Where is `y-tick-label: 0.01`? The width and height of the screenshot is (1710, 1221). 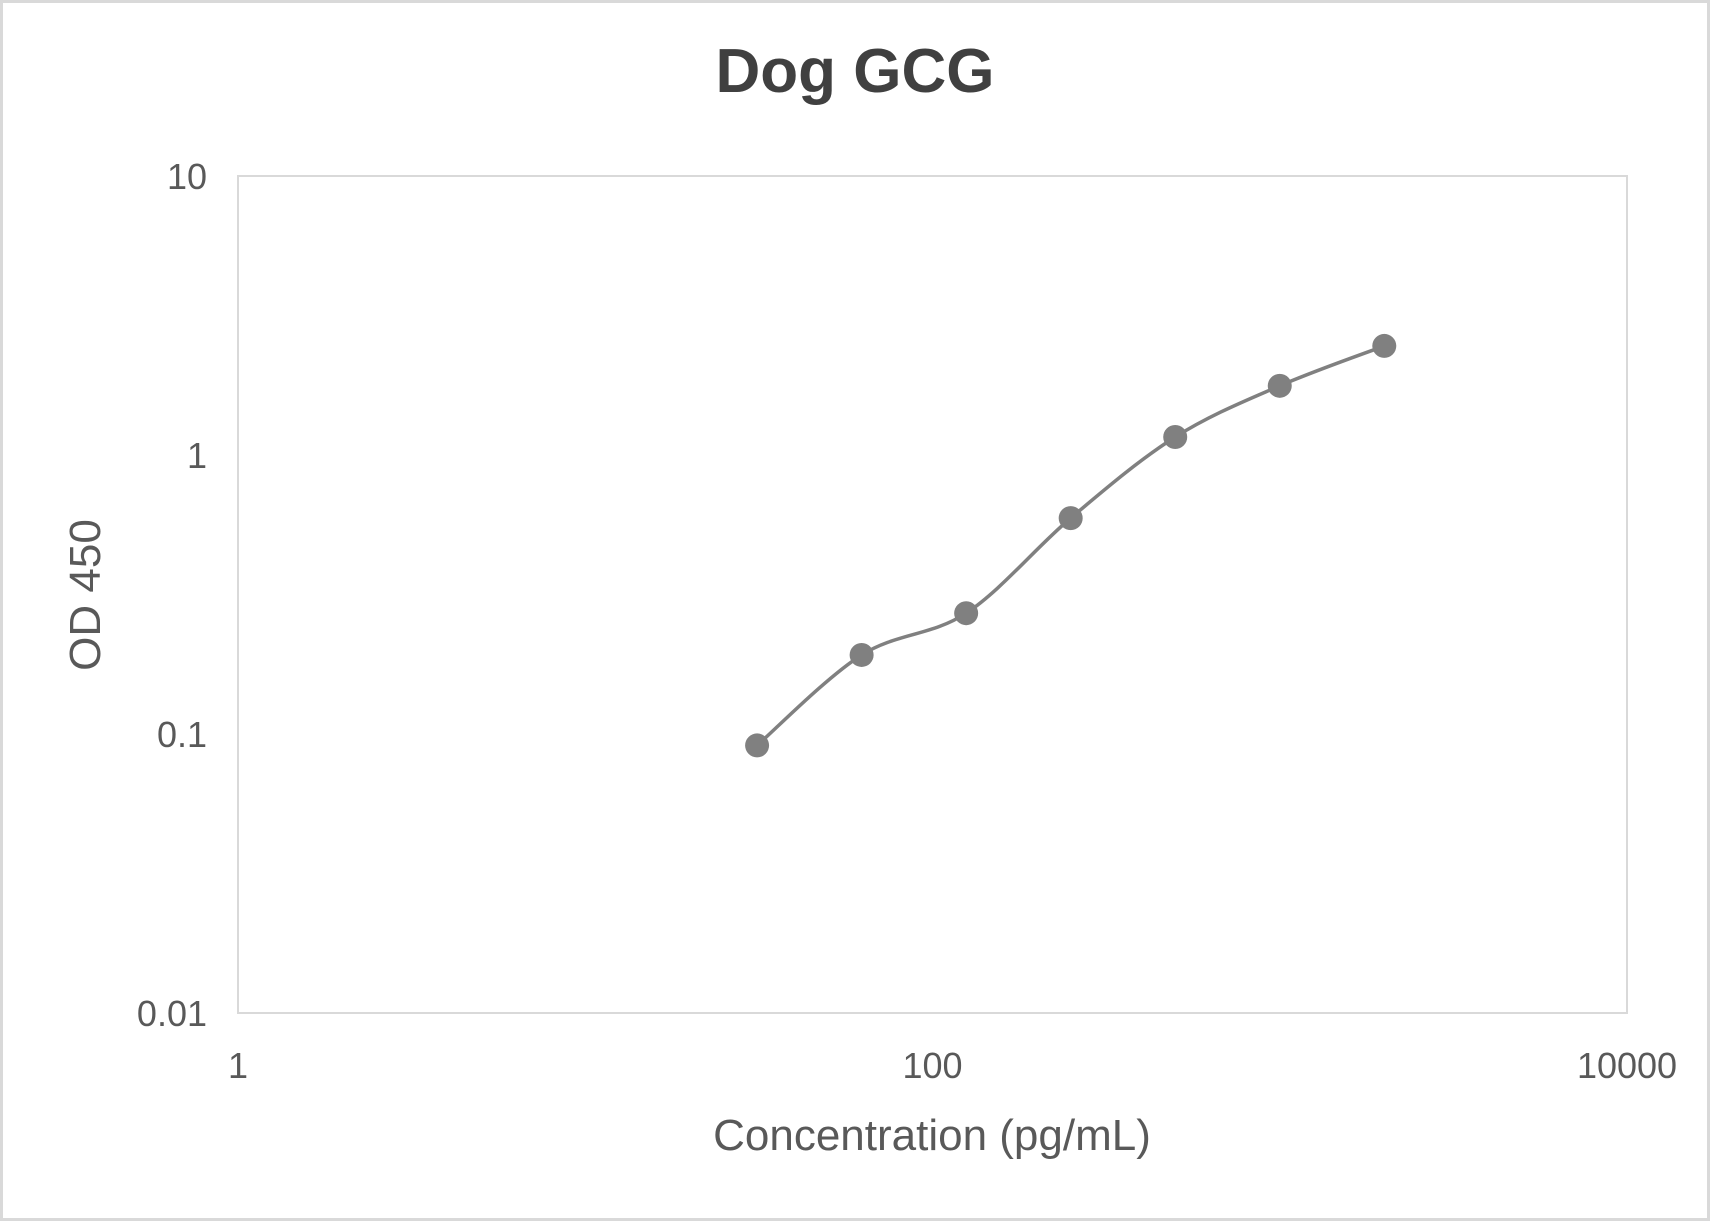 y-tick-label: 0.01 is located at coordinates (172, 1013).